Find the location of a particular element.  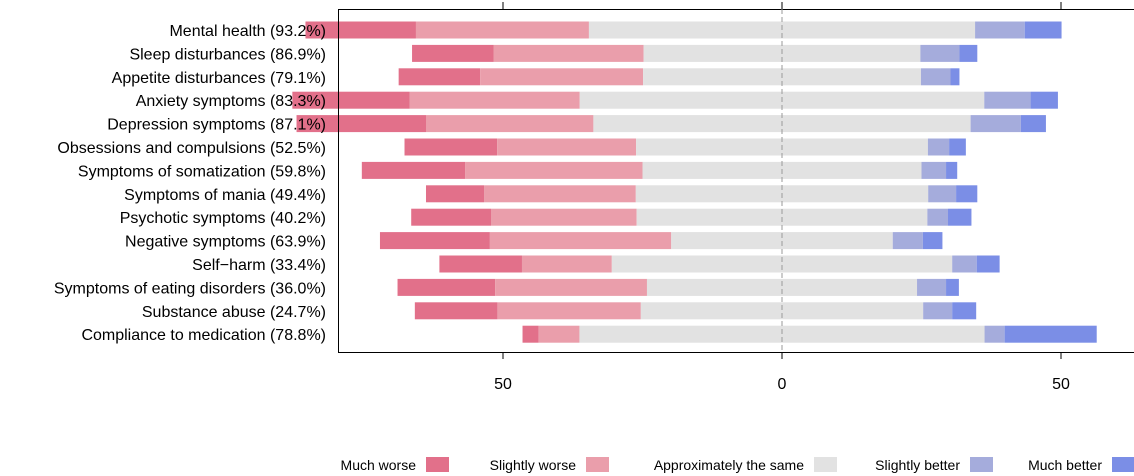

legend-label-slightly-worse: Slightly worse is located at coordinates (533, 465).